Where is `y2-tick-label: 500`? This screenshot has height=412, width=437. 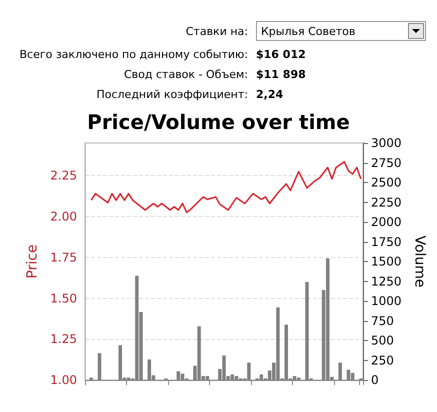
y2-tick-label: 500 is located at coordinates (382, 341).